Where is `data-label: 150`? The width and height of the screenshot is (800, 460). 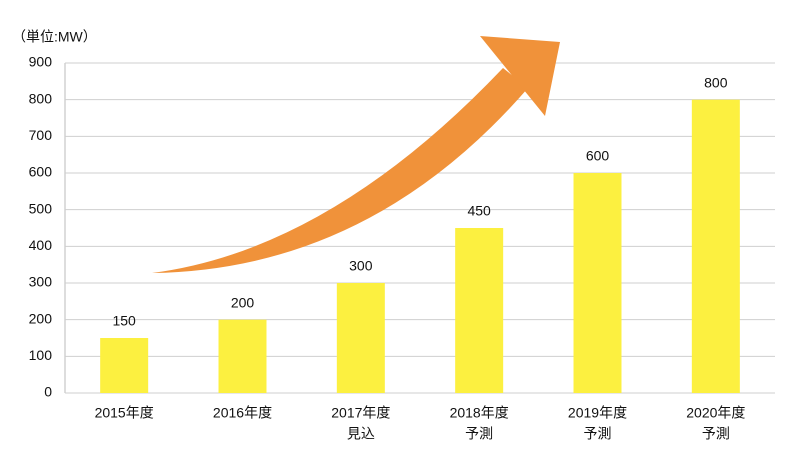 data-label: 150 is located at coordinates (124, 321).